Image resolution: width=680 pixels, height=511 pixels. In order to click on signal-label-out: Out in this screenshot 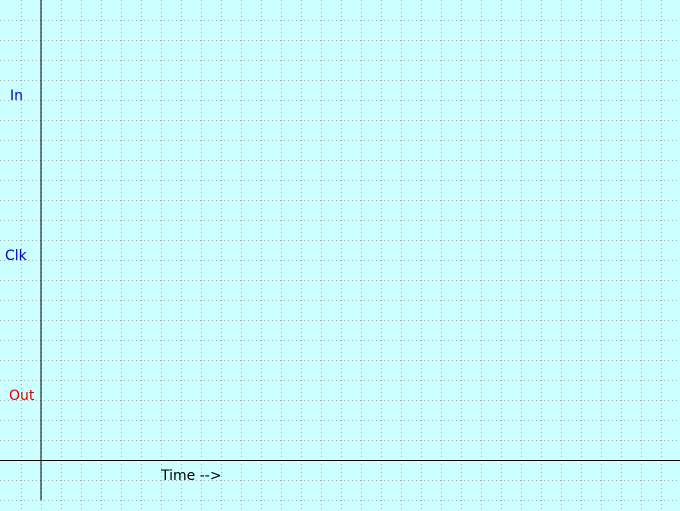, I will do `click(22, 396)`.